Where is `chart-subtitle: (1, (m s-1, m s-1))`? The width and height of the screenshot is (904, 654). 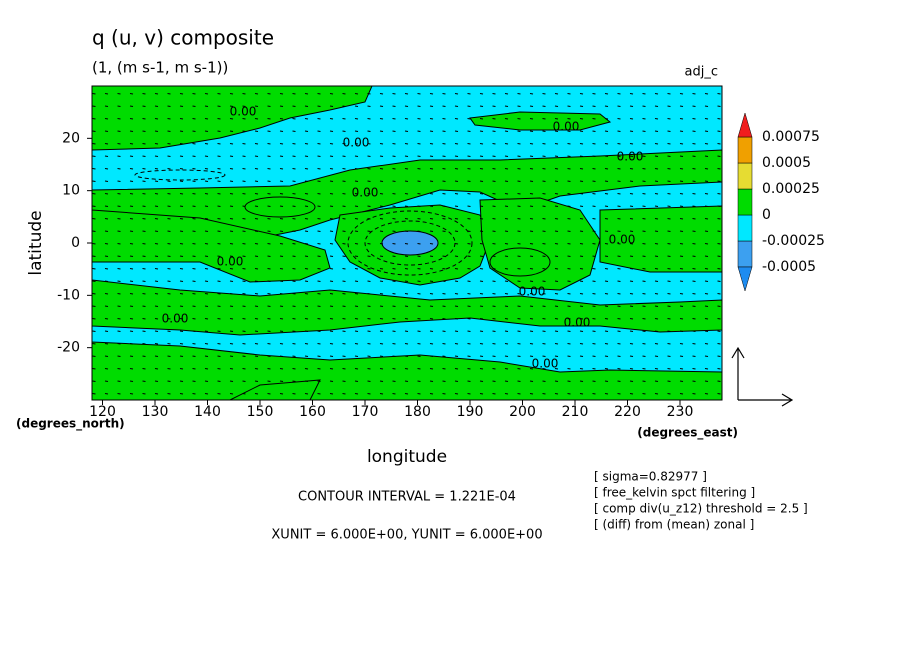 chart-subtitle: (1, (m s-1, m s-1)) is located at coordinates (160, 68).